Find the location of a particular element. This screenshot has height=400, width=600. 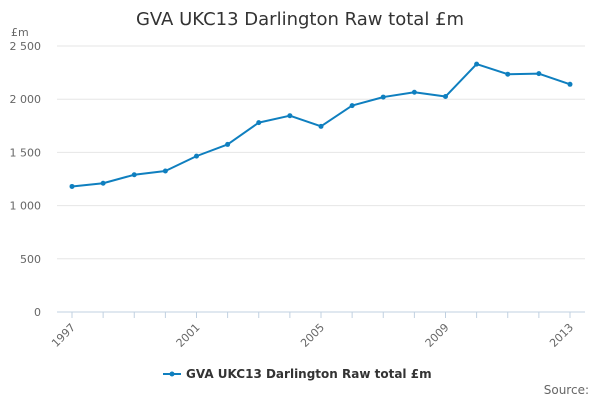

x-tick-label: 2009 is located at coordinates (437, 335).